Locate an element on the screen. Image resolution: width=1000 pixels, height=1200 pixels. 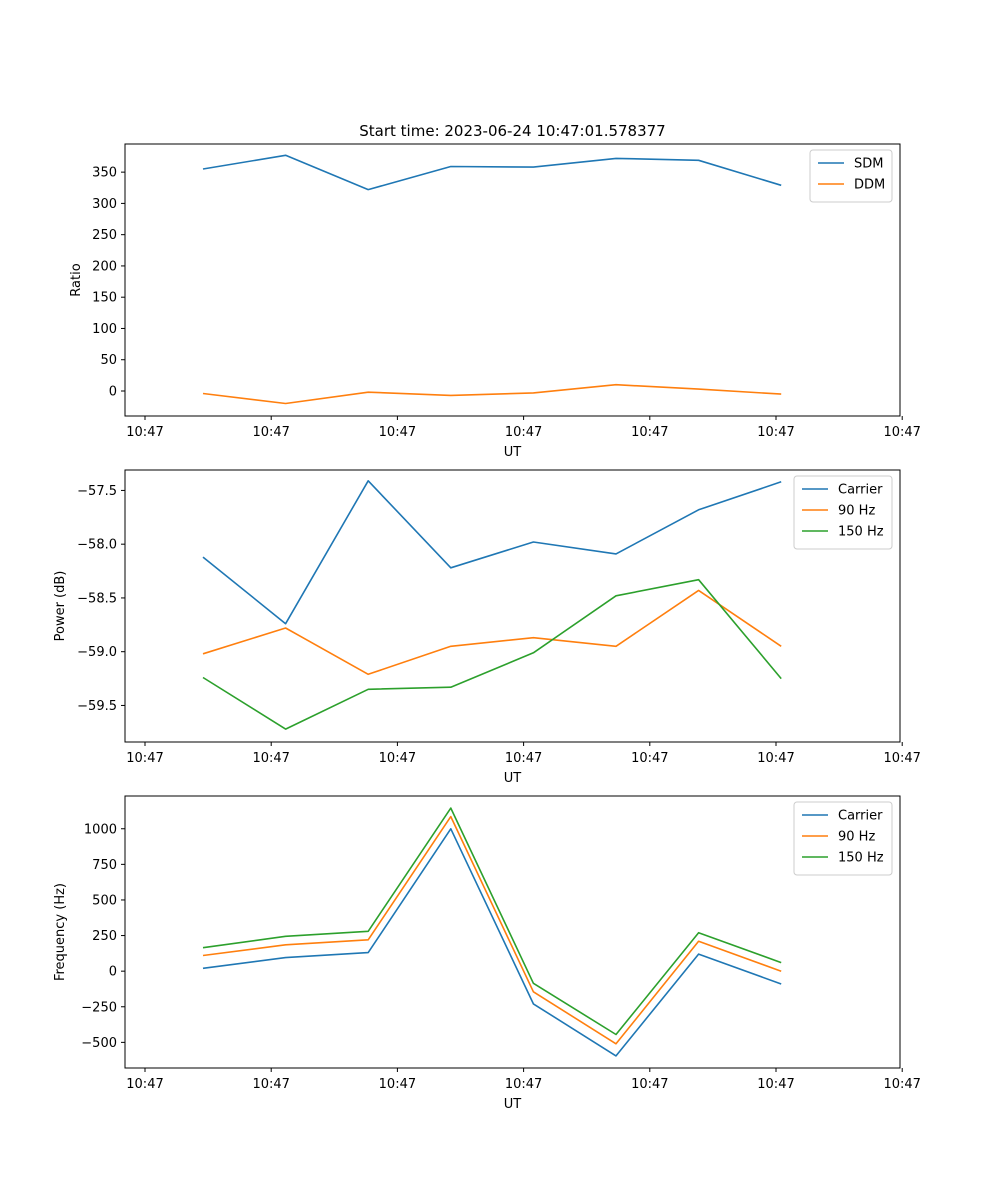
y-tick-label: 750 is located at coordinates (104, 865).